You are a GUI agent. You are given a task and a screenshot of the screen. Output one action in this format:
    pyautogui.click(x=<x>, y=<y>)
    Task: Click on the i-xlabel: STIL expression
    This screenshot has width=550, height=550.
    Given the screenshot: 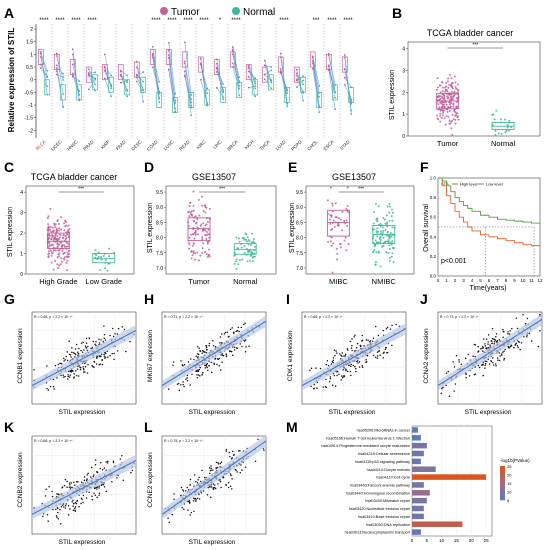 What is the action you would take?
    pyautogui.click(x=352, y=412)
    